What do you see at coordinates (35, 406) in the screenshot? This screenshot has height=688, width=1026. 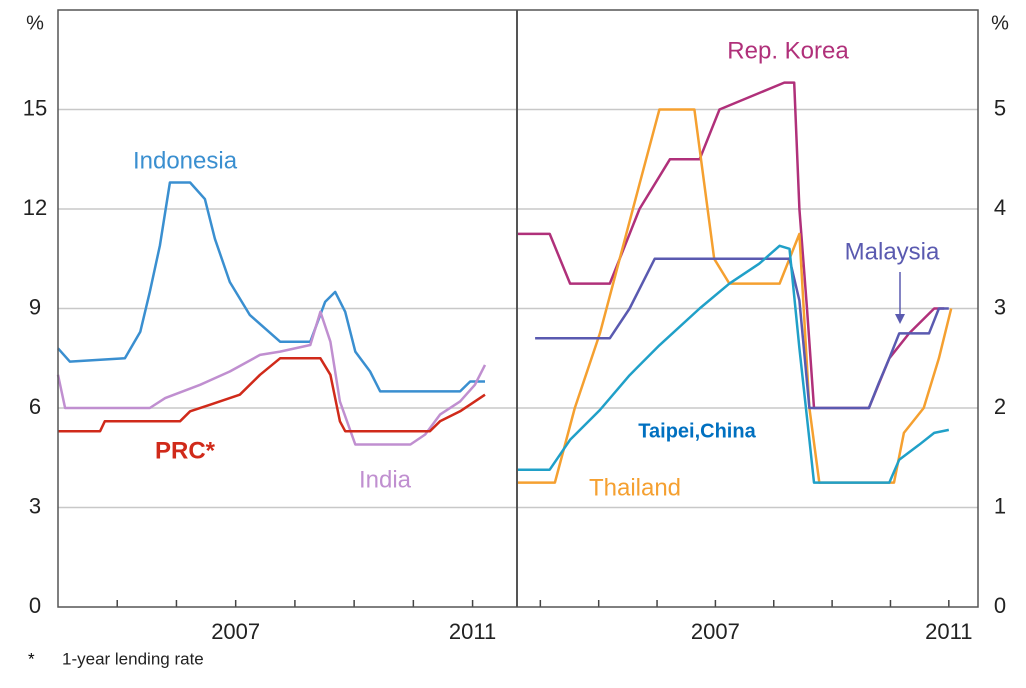 I see `y-tick-label: 6` at bounding box center [35, 406].